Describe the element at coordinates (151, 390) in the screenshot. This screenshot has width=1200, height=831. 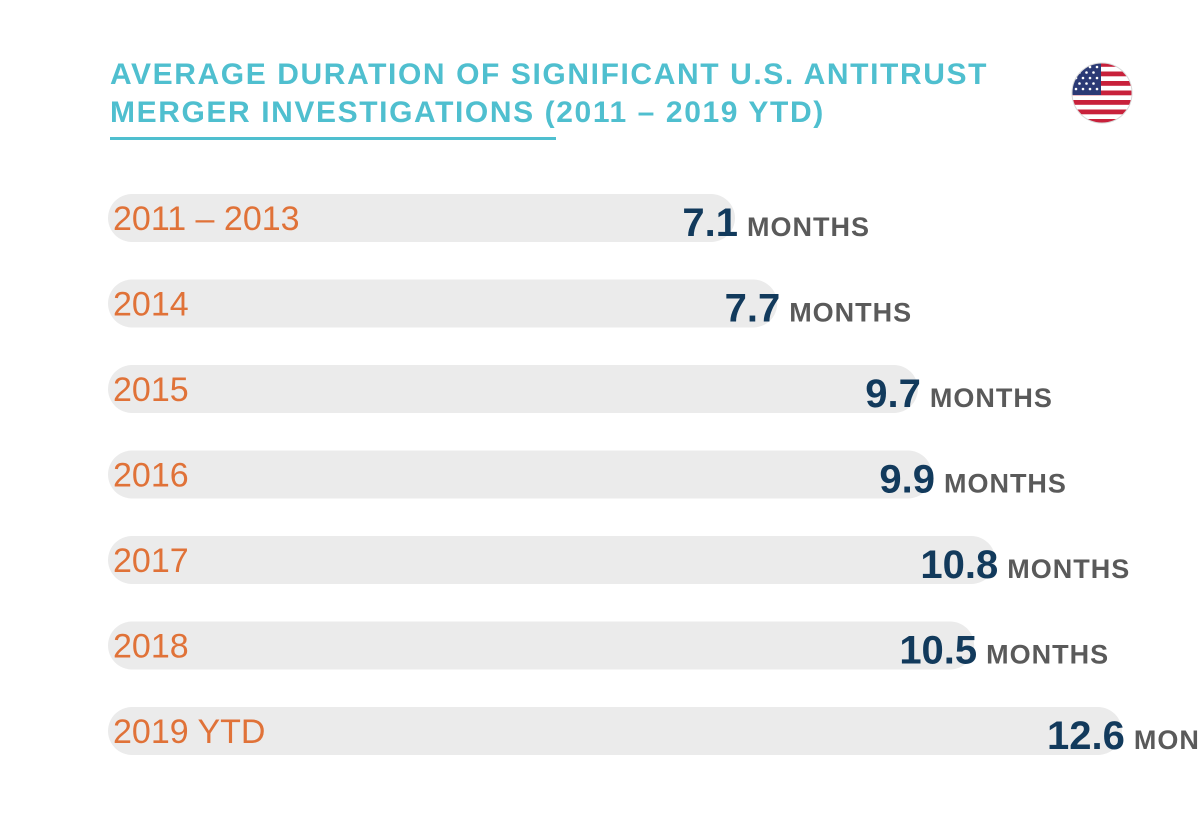
I see `category-label: 2015` at that location.